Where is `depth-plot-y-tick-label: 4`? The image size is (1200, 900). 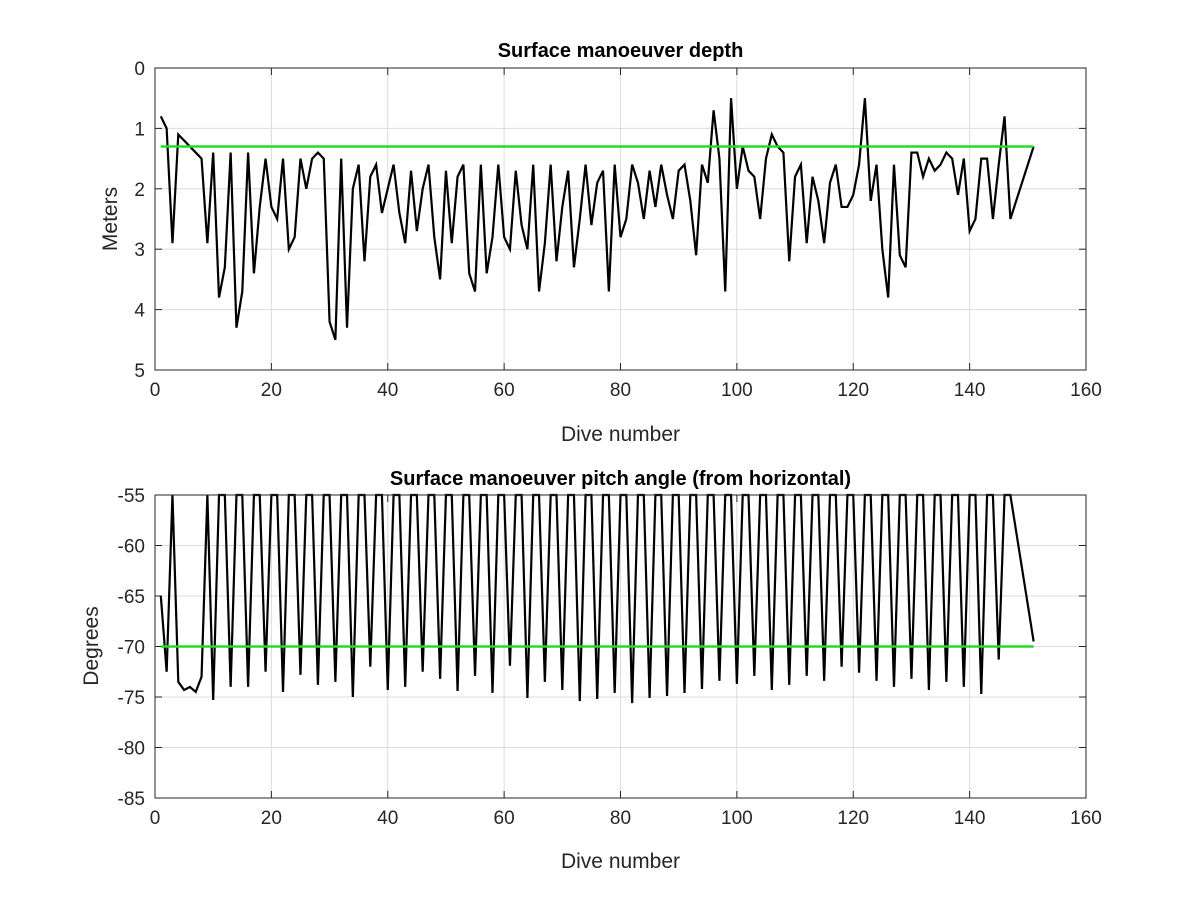 depth-plot-y-tick-label: 4 is located at coordinates (139, 311).